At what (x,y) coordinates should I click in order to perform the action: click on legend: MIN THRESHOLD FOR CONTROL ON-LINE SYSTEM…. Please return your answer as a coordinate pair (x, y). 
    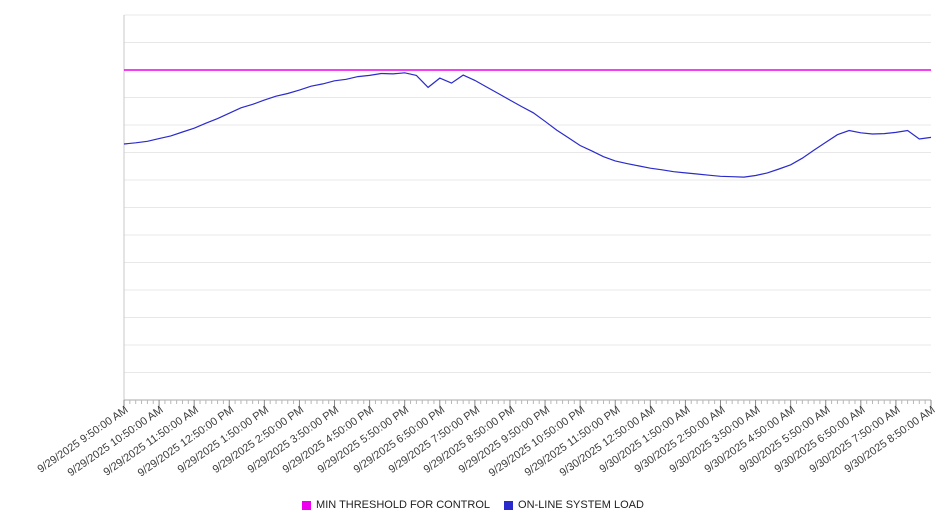
    Looking at the image, I should click on (473, 505).